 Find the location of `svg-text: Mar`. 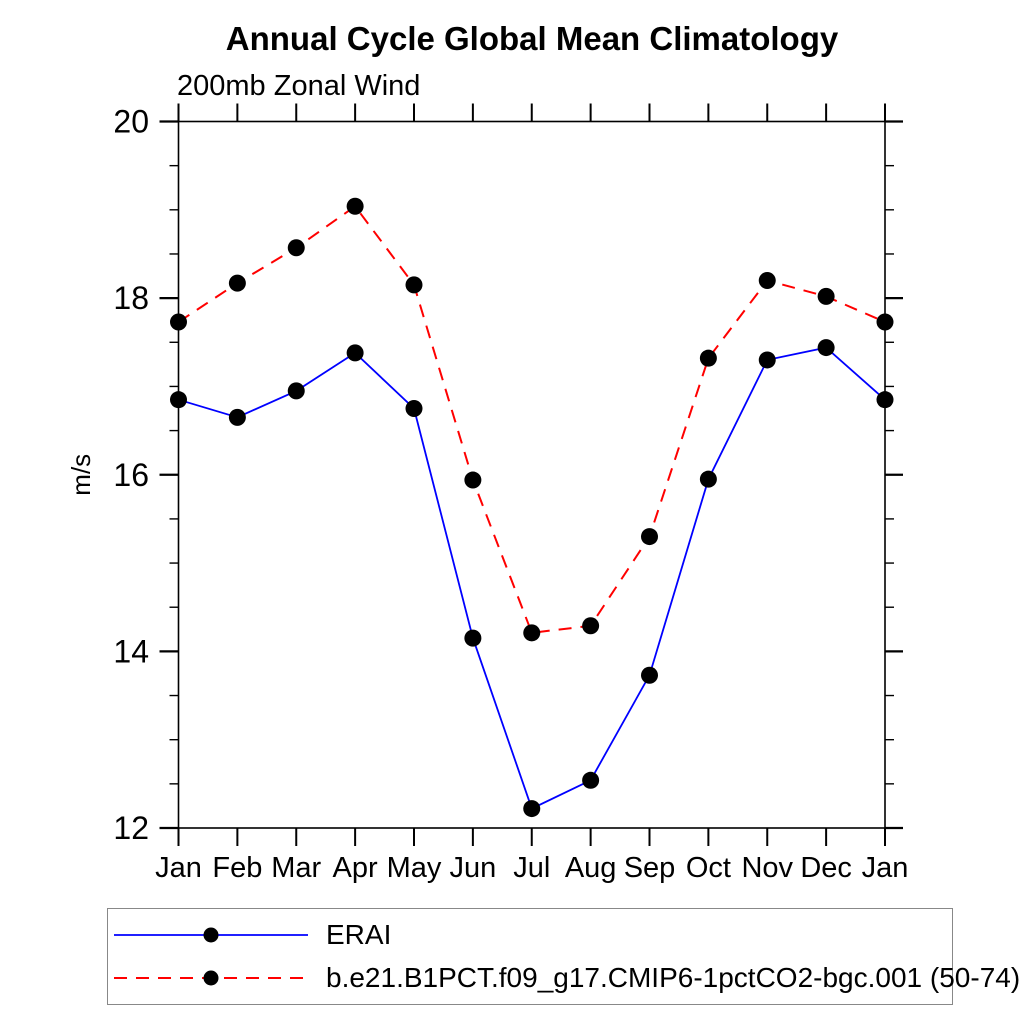

svg-text: Mar is located at coordinates (296, 868).